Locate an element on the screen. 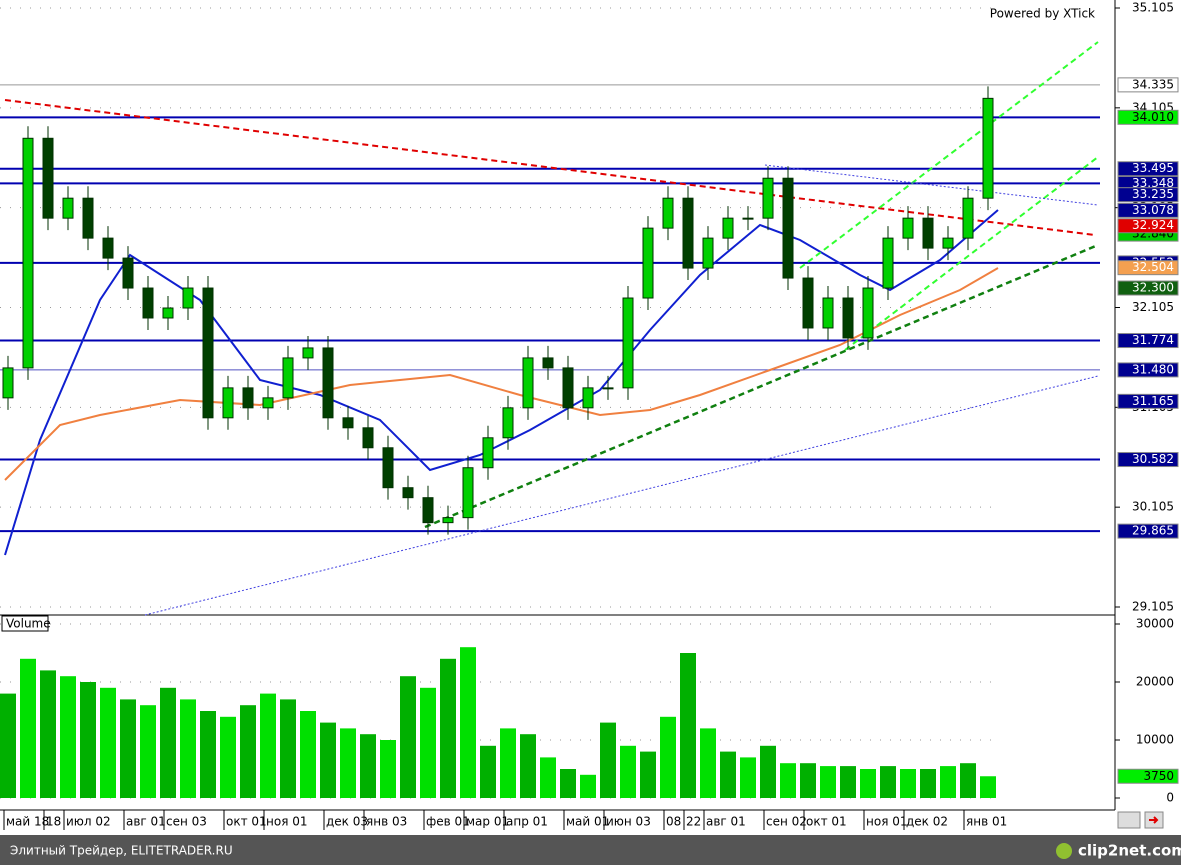  x-tick-label: фев 01 is located at coordinates (448, 822).